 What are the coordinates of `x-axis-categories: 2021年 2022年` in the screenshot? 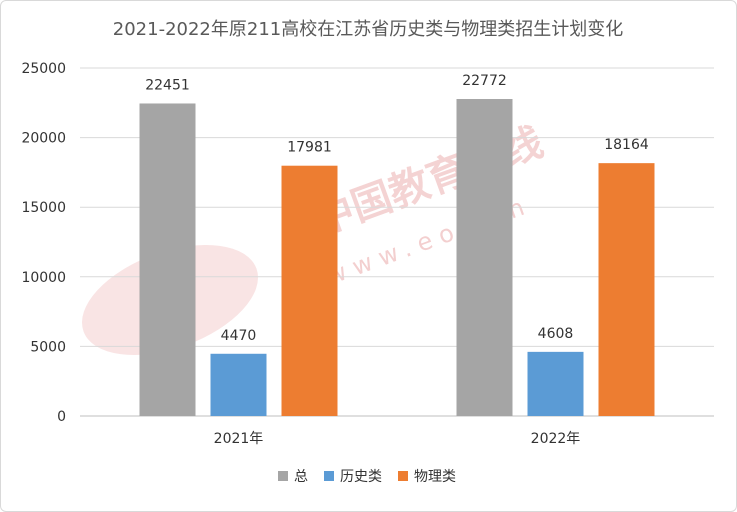 It's located at (397, 439).